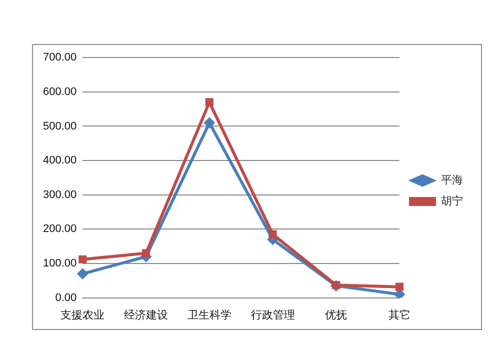 The image size is (500, 350). Describe the element at coordinates (399, 315) in the screenshot. I see `x-tick-label: 其它` at that location.